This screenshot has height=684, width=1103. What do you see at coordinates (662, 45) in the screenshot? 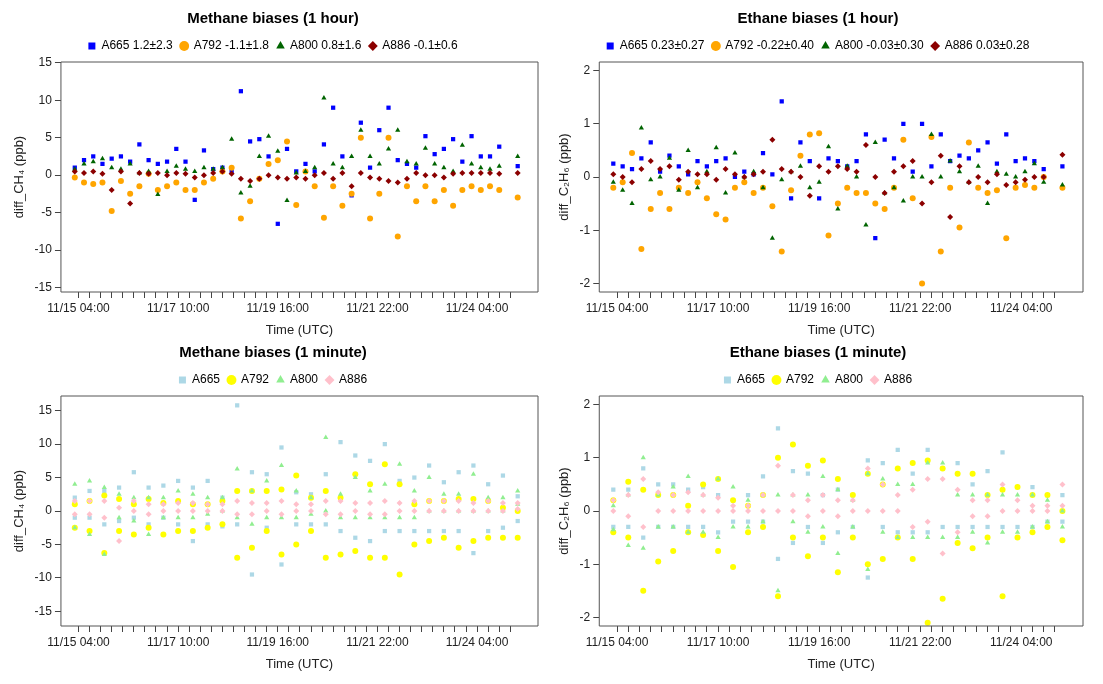
I see `legend-label: A665 0.23±0.27` at bounding box center [662, 45].